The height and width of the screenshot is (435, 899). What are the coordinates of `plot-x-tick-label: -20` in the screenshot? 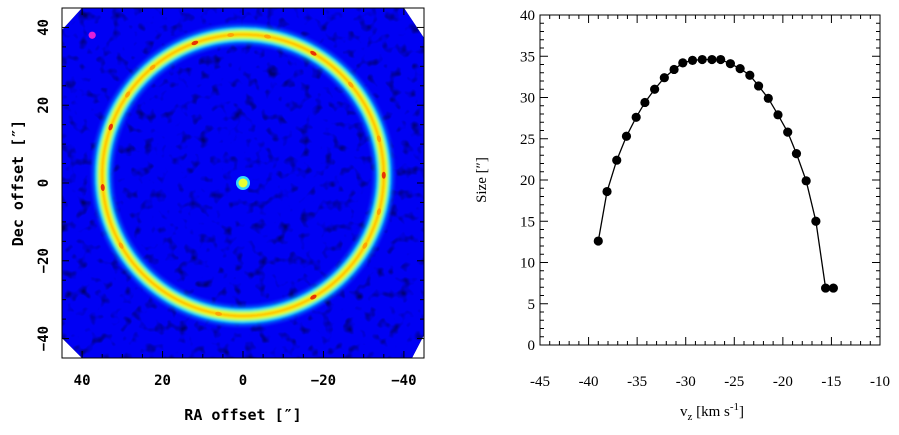 It's located at (783, 382).